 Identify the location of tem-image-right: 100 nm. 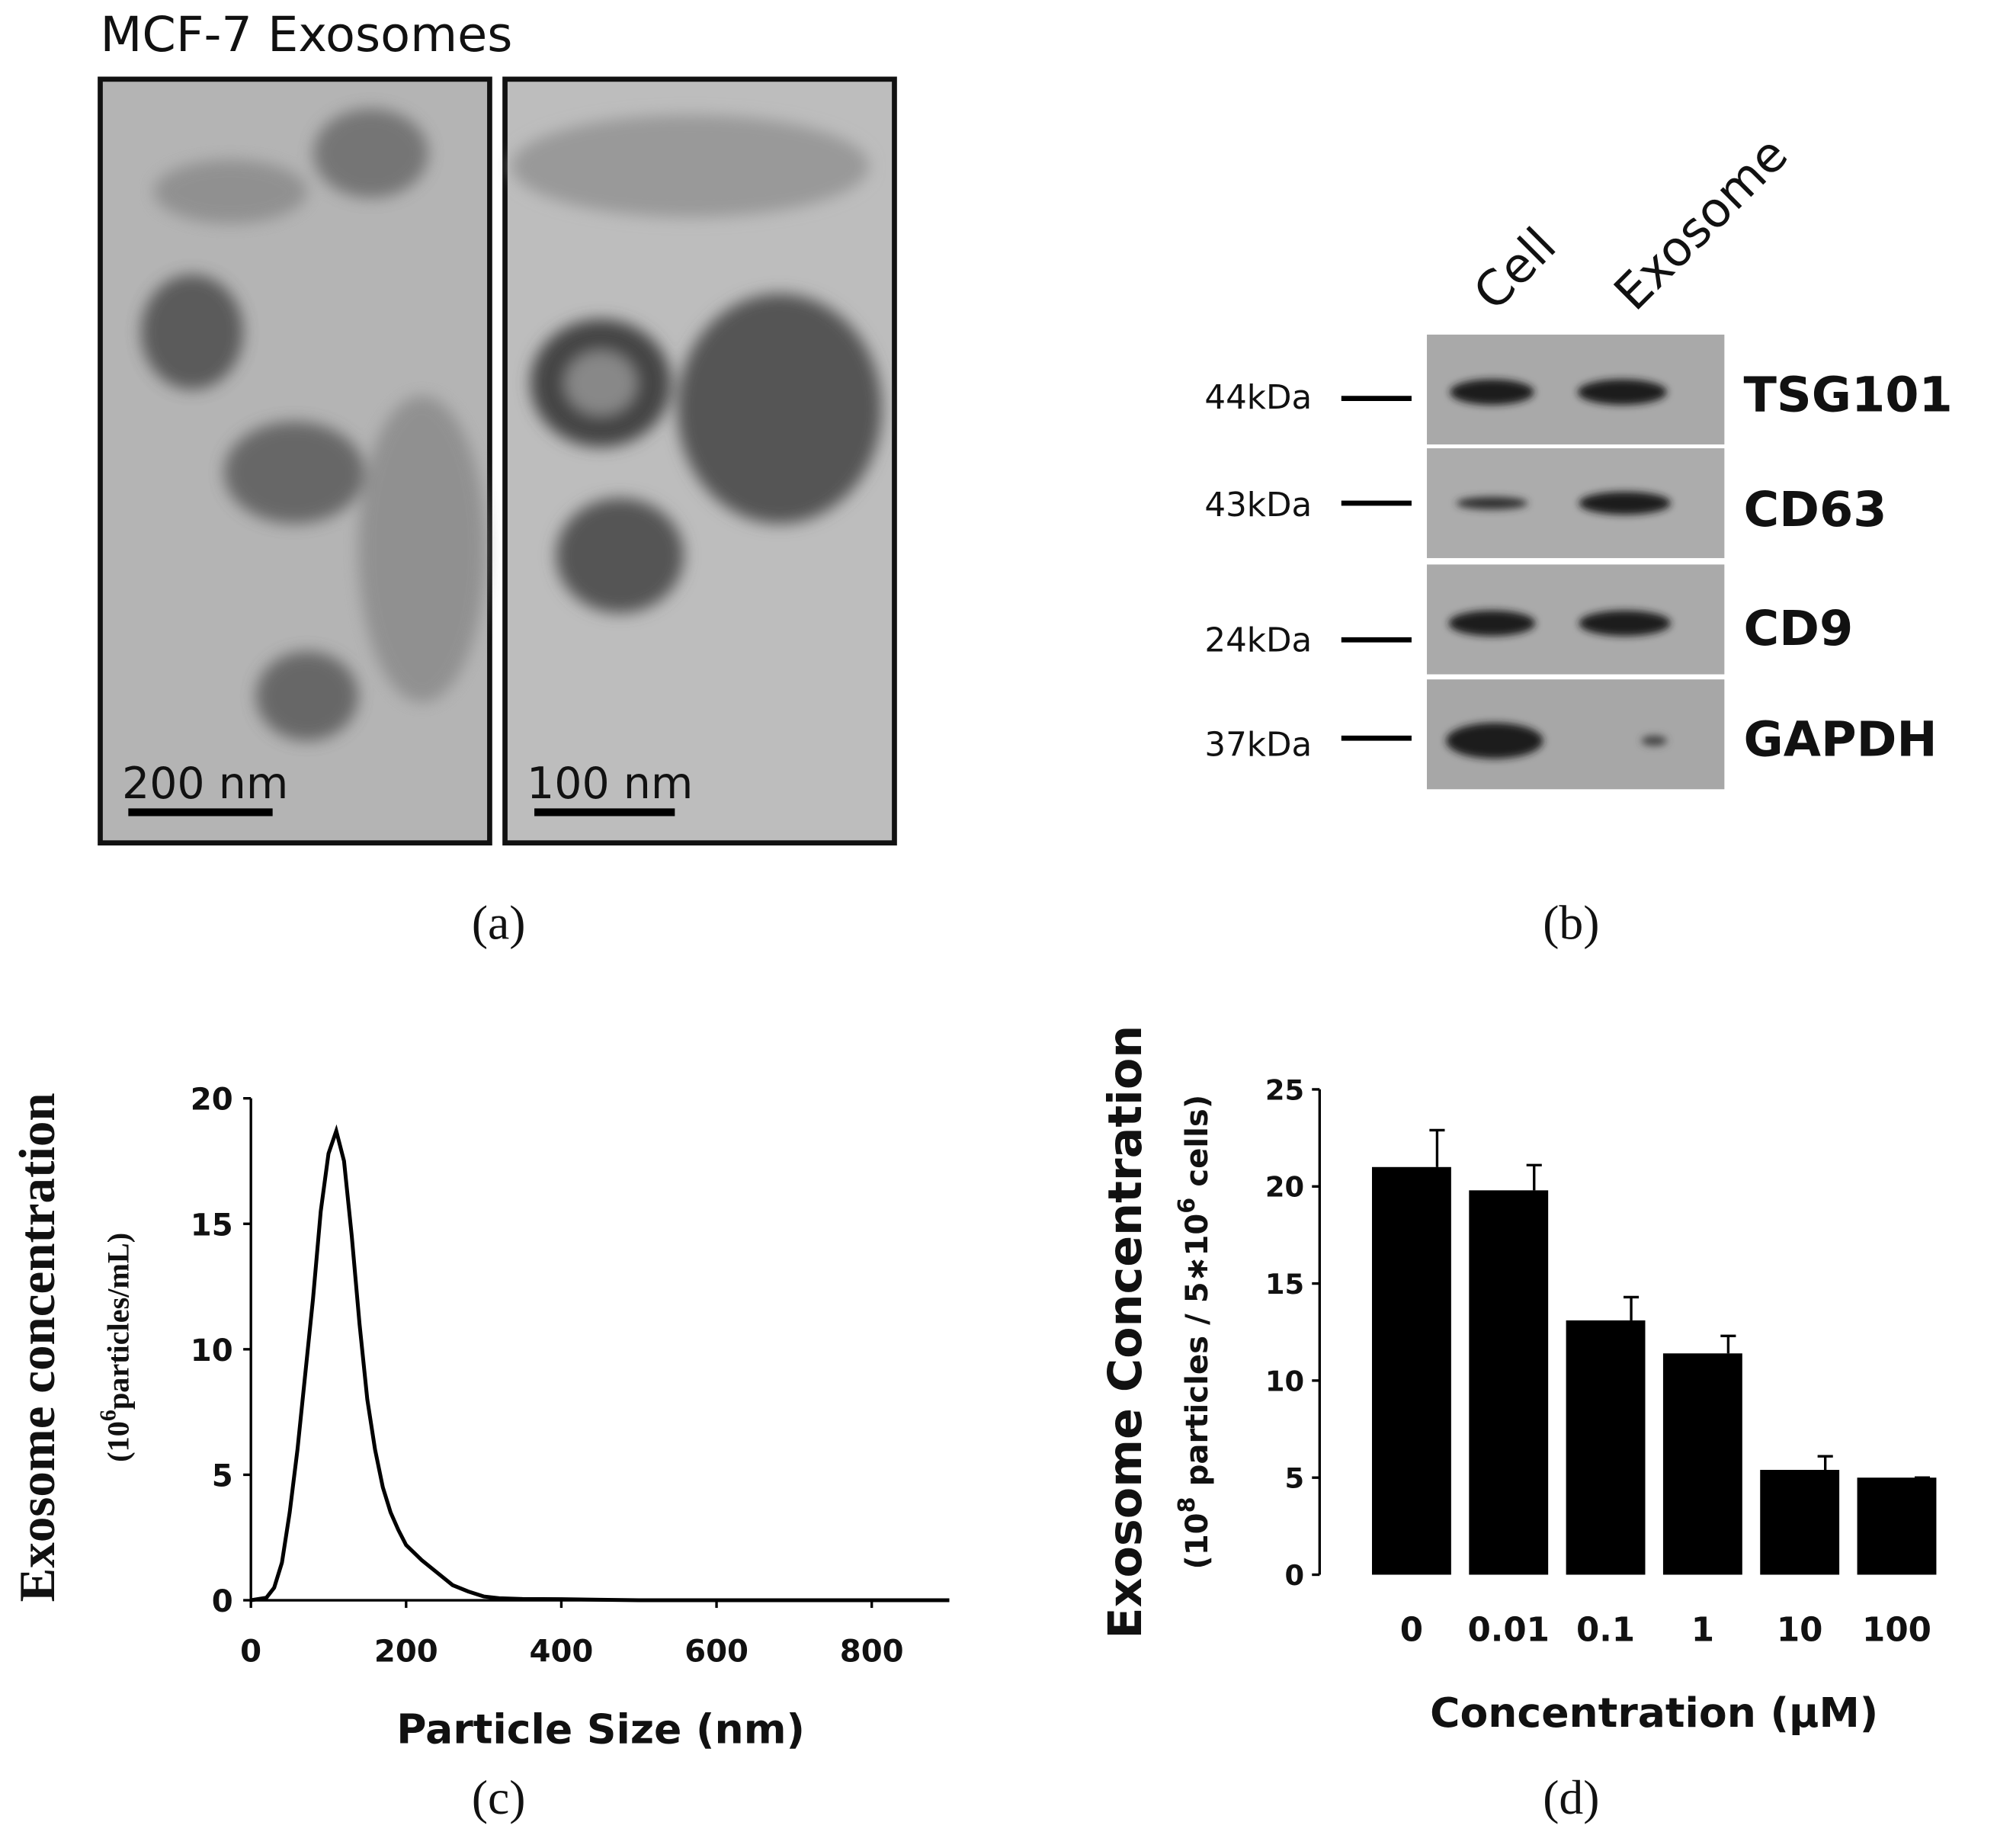
(699, 460).